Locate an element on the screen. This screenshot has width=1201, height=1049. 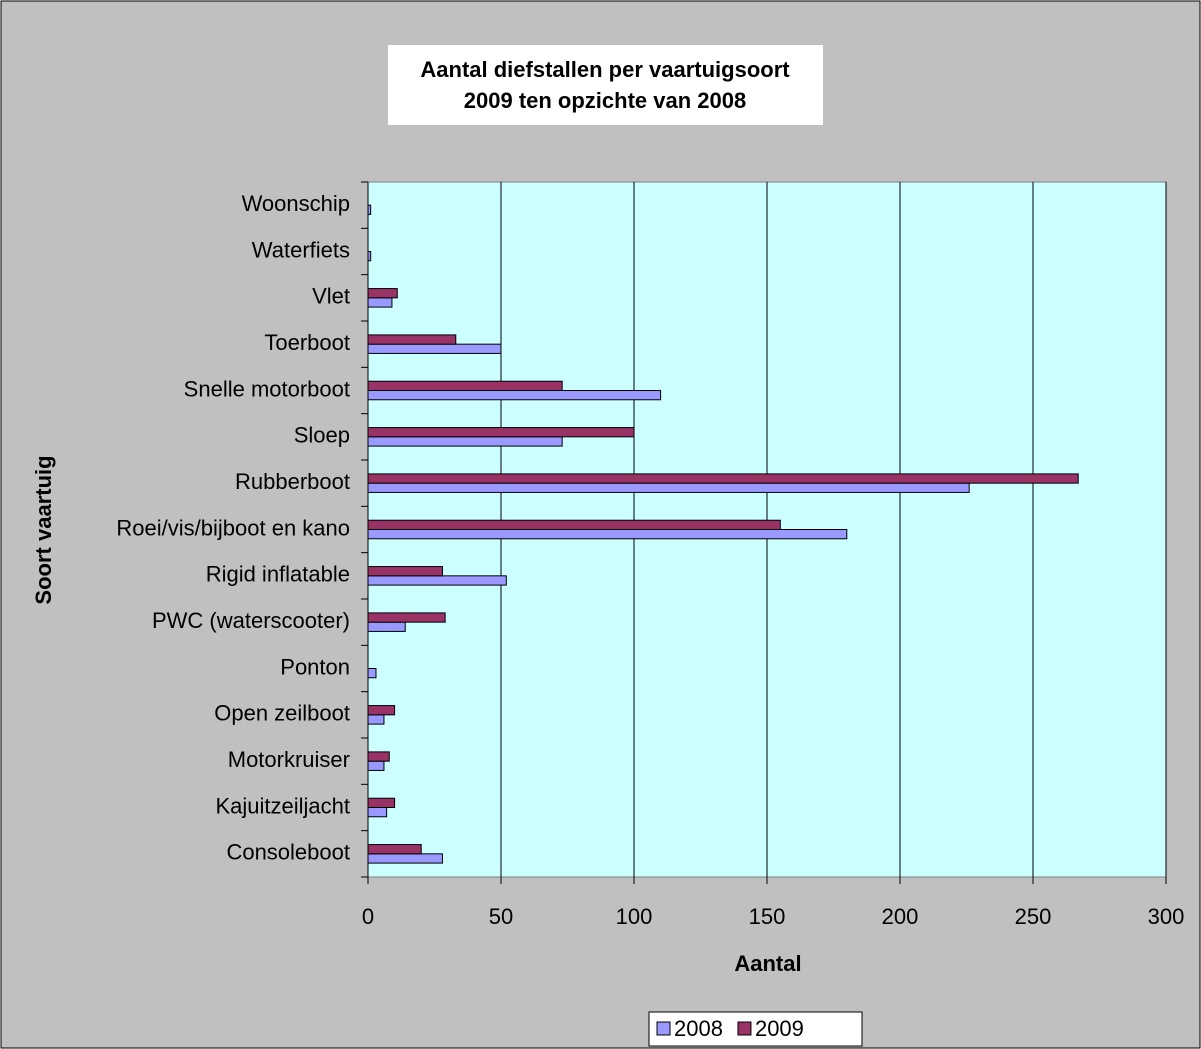
x-tick-label: 0 is located at coordinates (368, 916).